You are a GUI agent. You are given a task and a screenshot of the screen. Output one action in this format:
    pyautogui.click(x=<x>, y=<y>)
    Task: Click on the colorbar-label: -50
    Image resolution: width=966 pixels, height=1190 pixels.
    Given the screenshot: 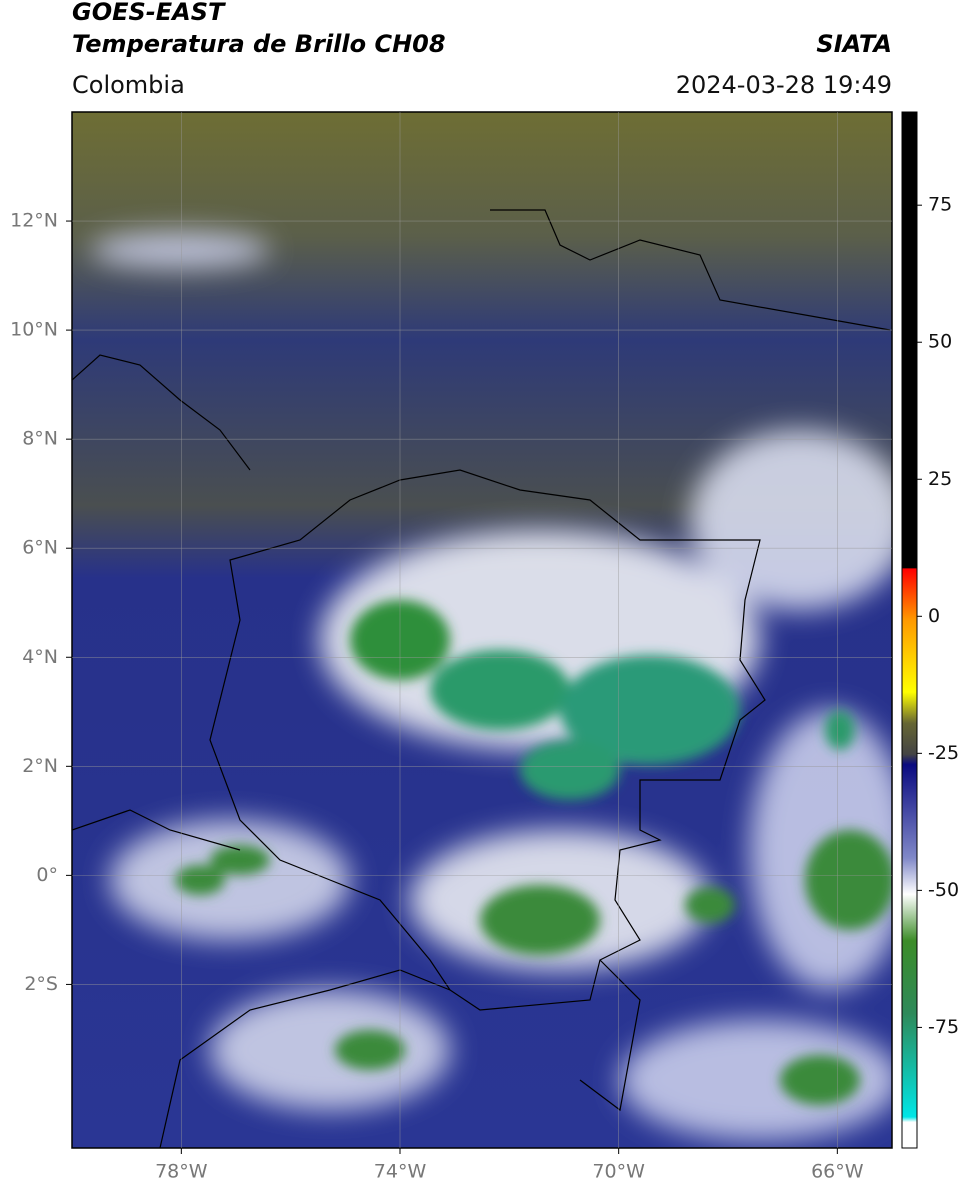 What is the action you would take?
    pyautogui.click(x=943, y=890)
    